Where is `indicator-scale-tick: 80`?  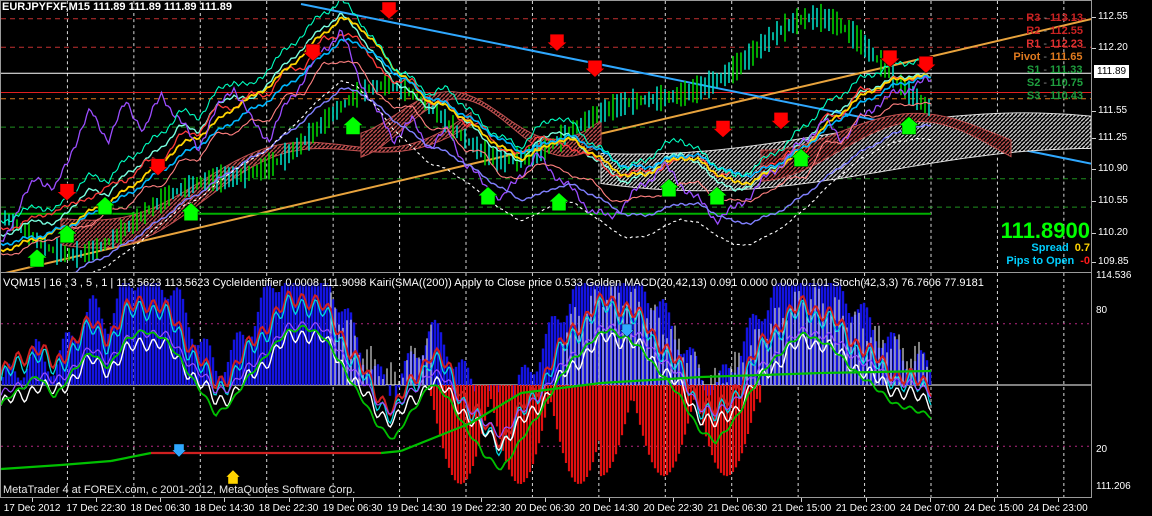 indicator-scale-tick: 80 is located at coordinates (1102, 310).